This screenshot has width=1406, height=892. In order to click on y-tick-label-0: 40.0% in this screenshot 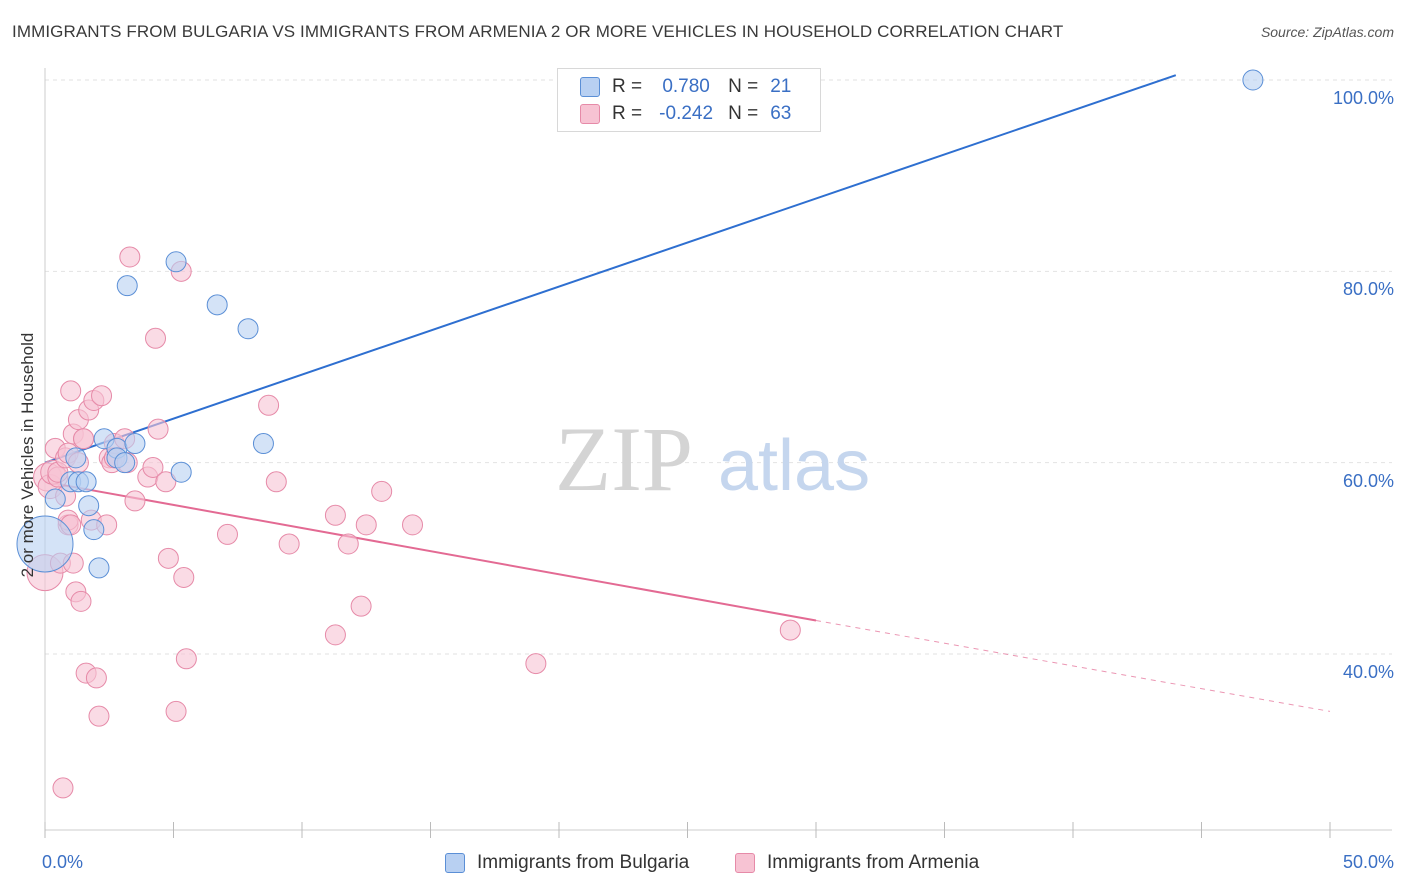, I will do `click(1368, 672)`.